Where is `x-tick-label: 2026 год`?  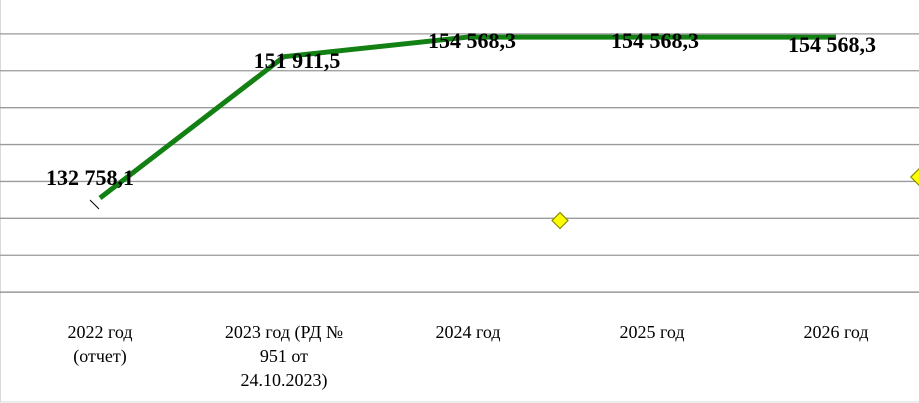 x-tick-label: 2026 год is located at coordinates (835, 332).